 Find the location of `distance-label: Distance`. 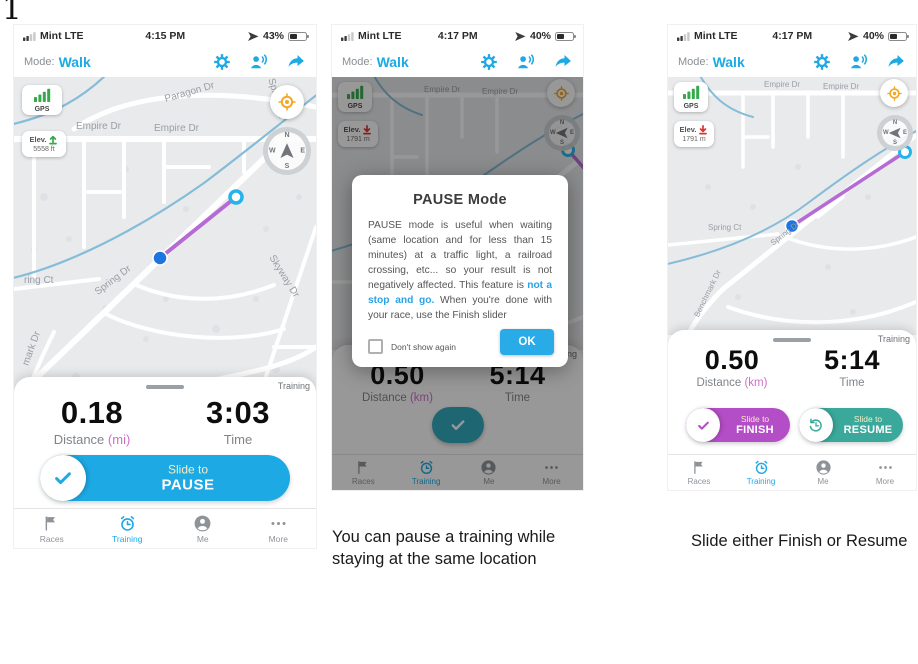

distance-label: Distance is located at coordinates (384, 398).